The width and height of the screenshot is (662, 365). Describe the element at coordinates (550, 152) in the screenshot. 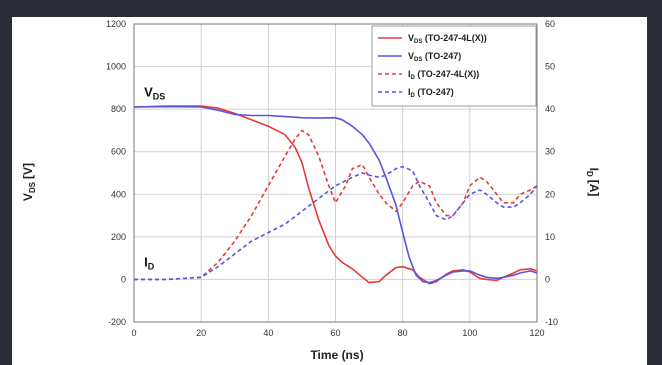

I see `y2-tick-label-4: 30` at that location.